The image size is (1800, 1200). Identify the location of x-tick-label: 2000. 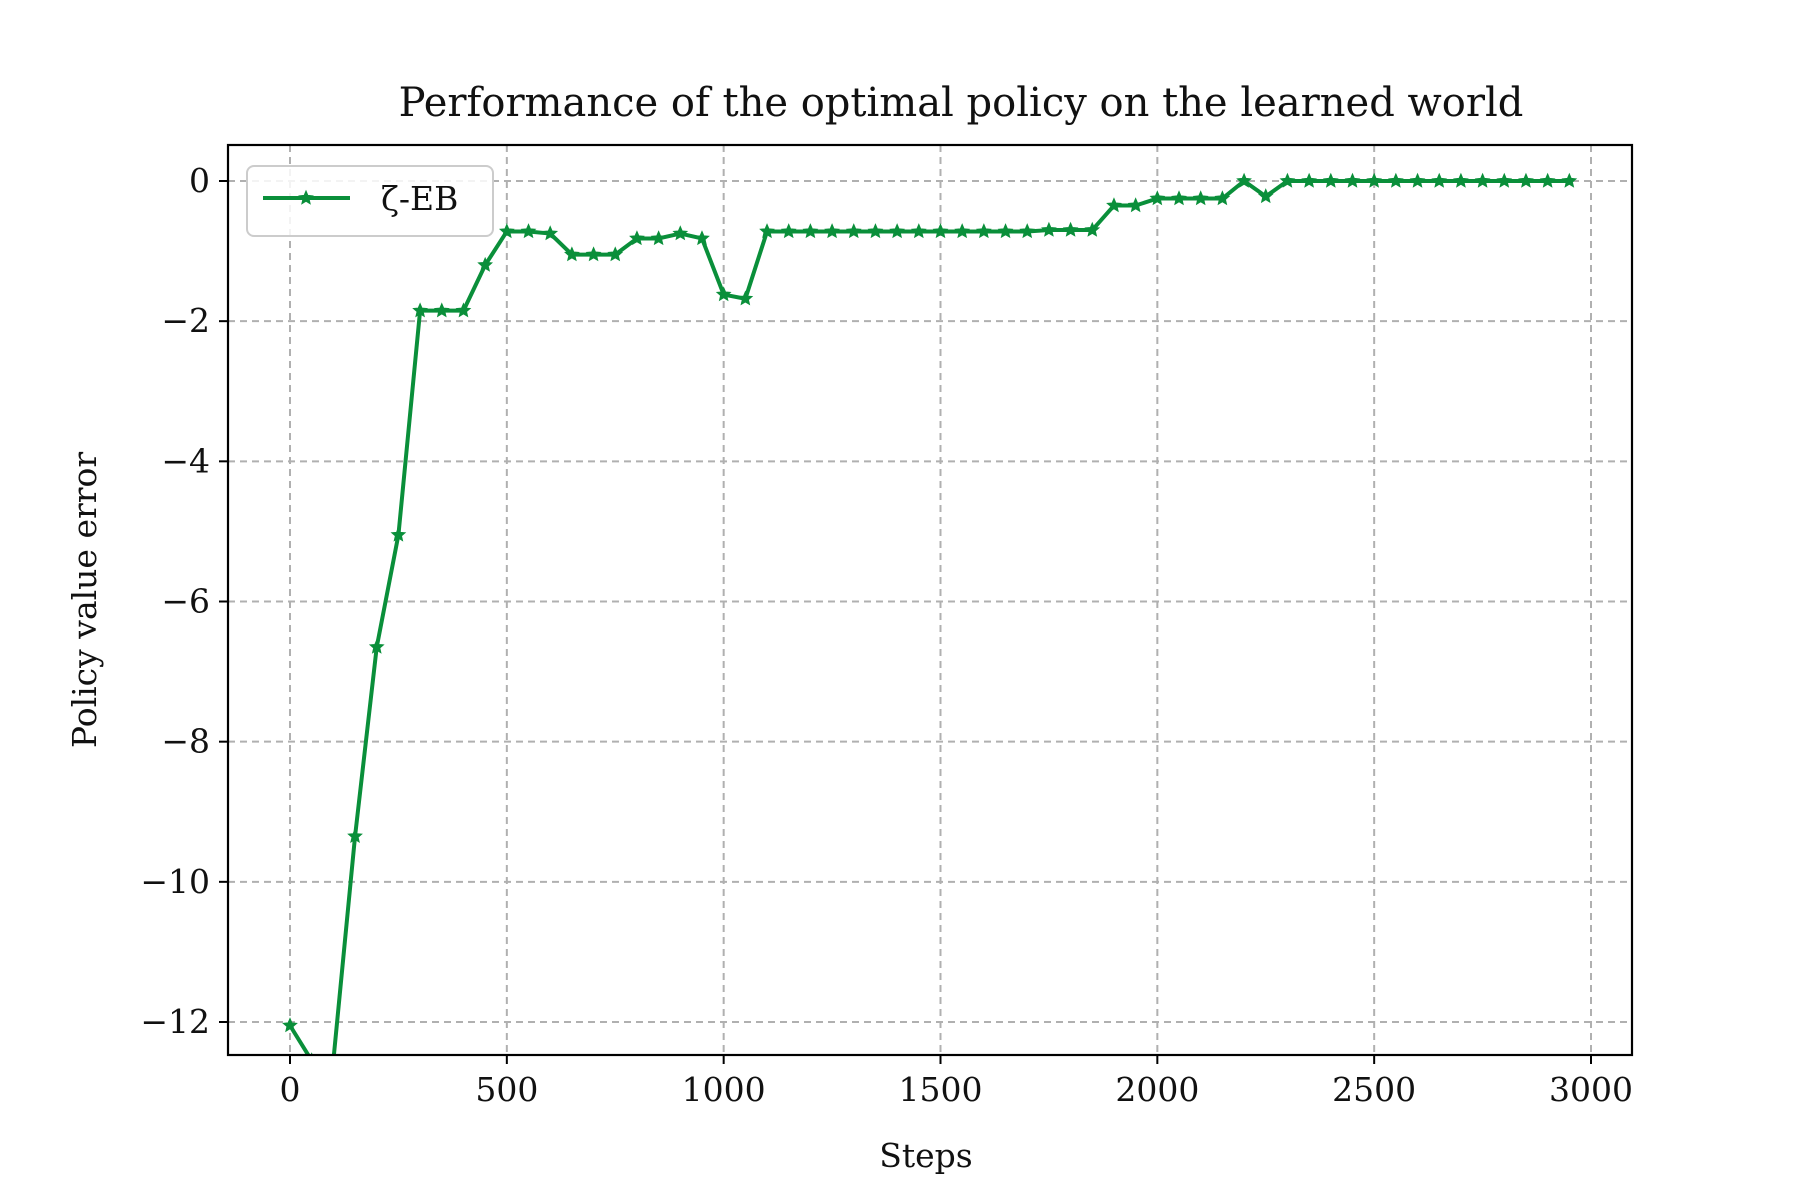
(1157, 1089).